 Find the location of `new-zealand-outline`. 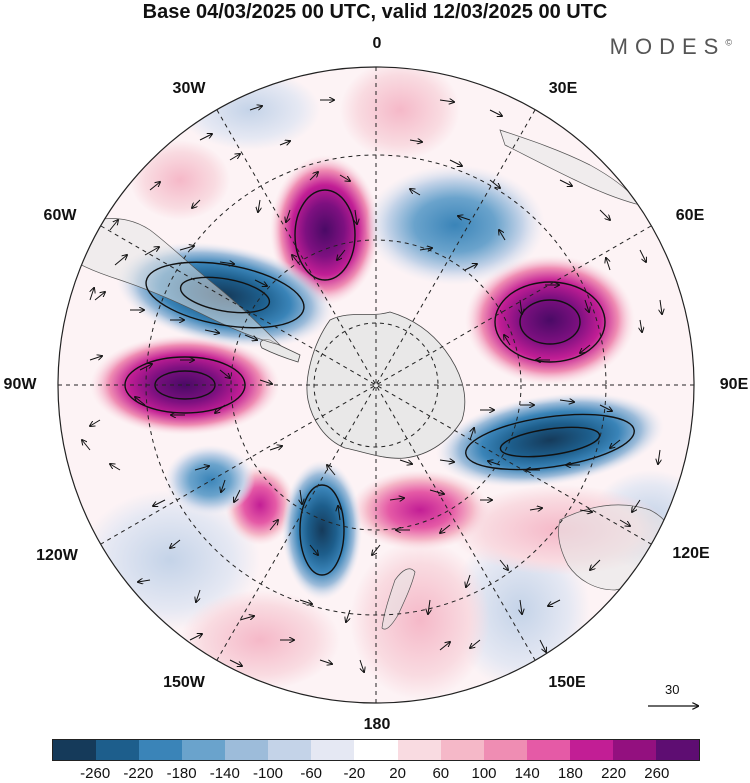

new-zealand-outline is located at coordinates (398, 599).